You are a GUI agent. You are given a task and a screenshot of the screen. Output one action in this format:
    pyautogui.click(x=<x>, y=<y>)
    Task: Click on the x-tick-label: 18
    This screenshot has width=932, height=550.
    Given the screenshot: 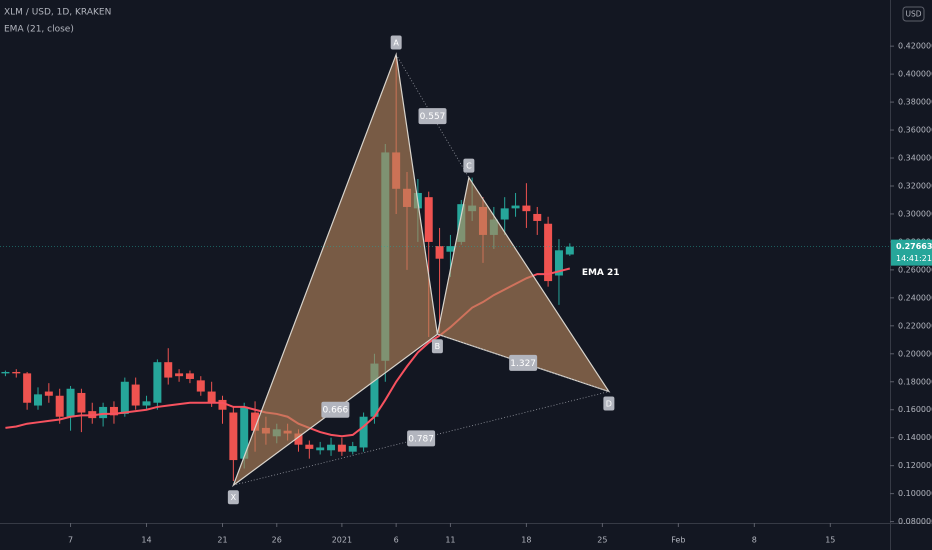 What is the action you would take?
    pyautogui.click(x=526, y=540)
    